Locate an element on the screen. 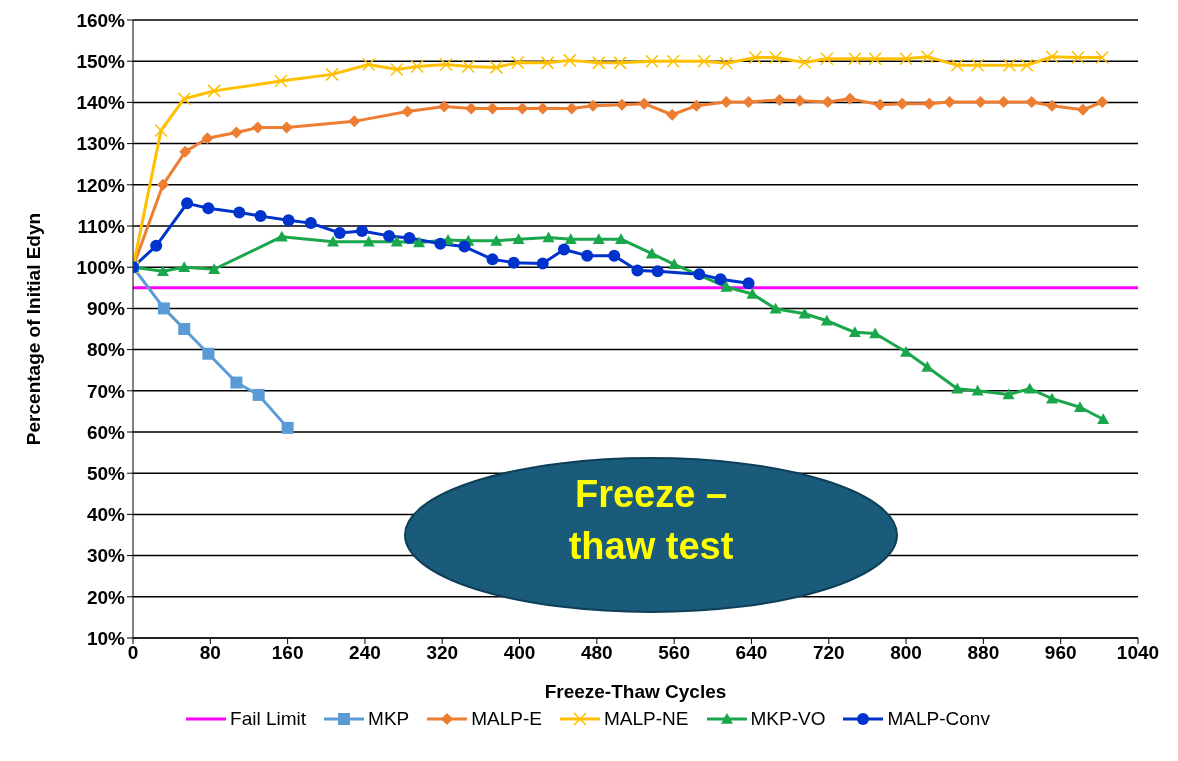  legend-label: Fail Limit is located at coordinates (268, 719).